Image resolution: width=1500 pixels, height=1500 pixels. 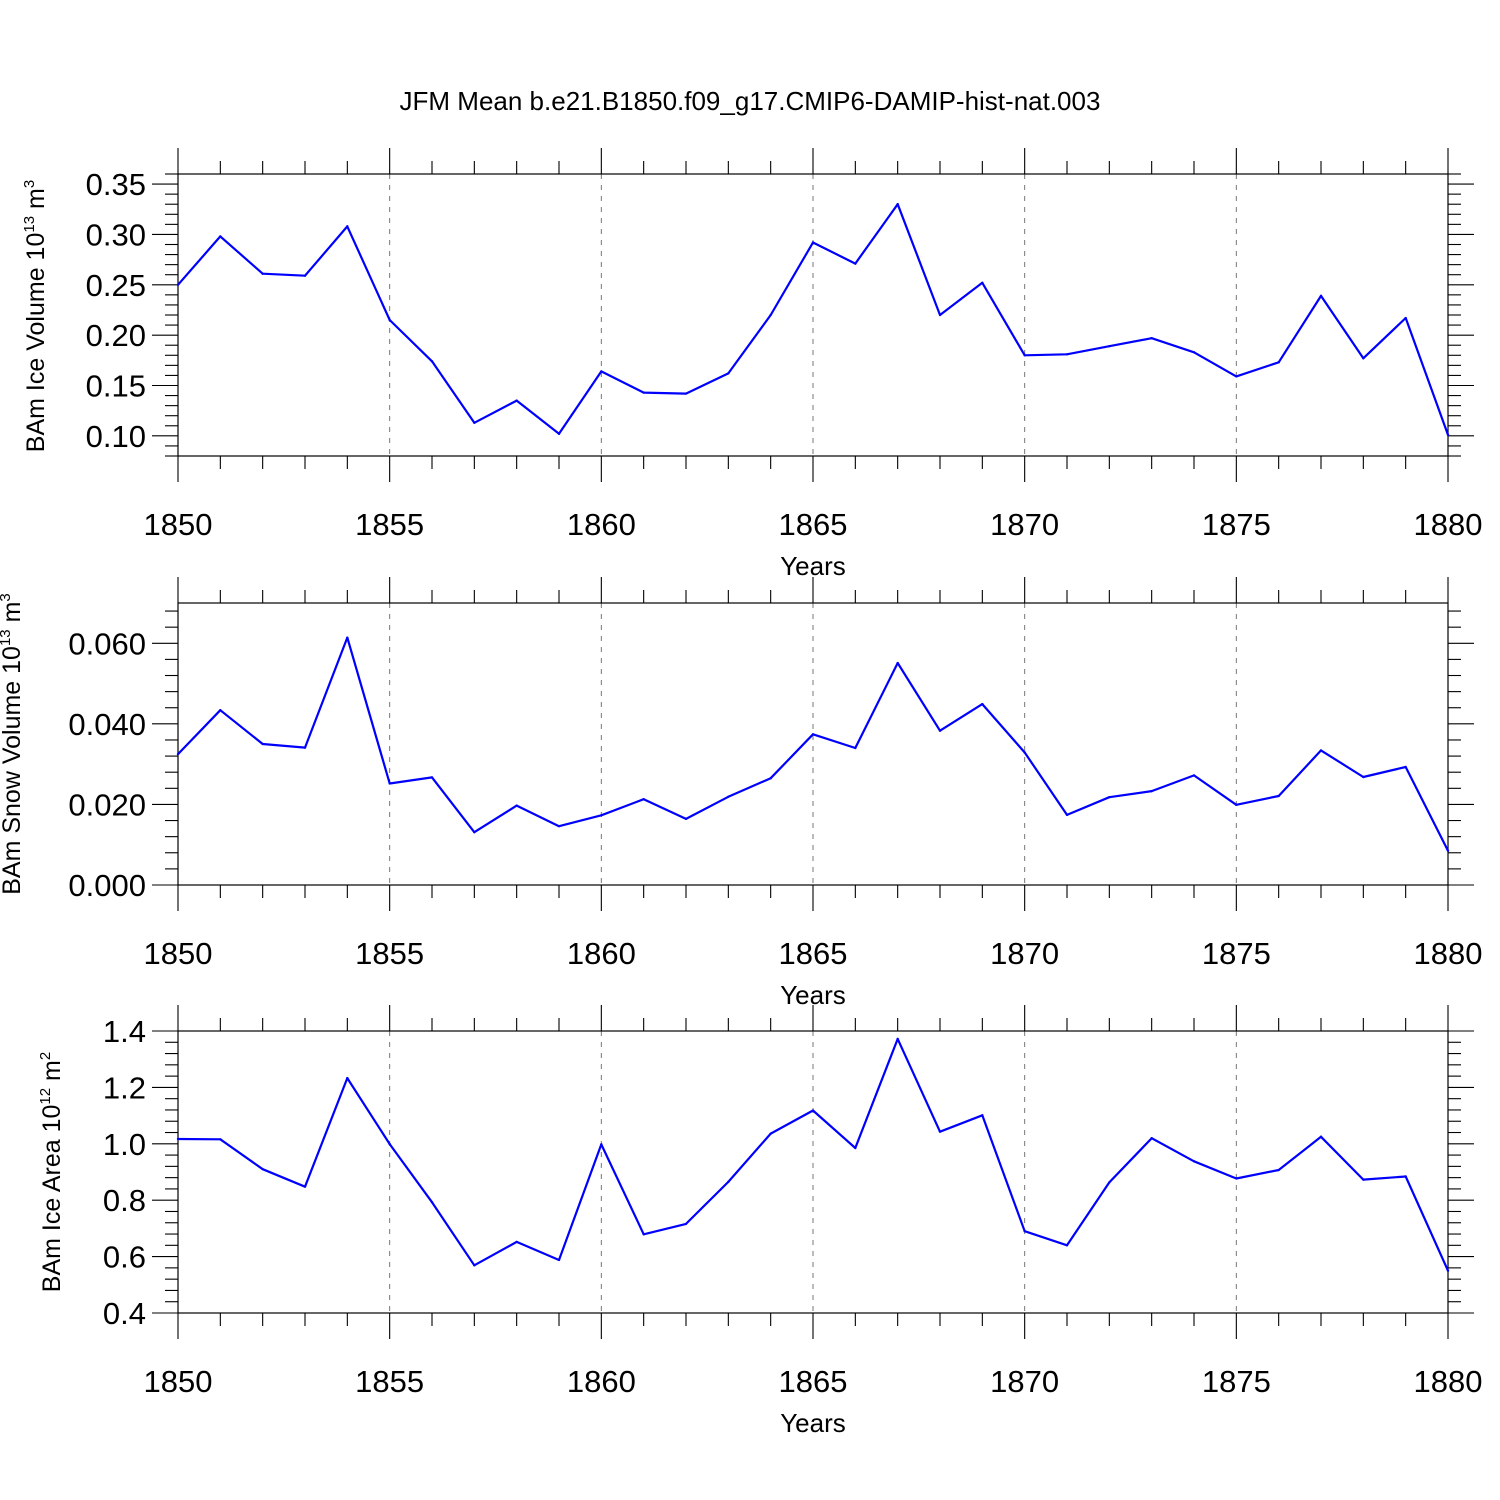 I want to click on y-axis-title: BAm Snow Volume 1013 m3, so click(x=13, y=744).